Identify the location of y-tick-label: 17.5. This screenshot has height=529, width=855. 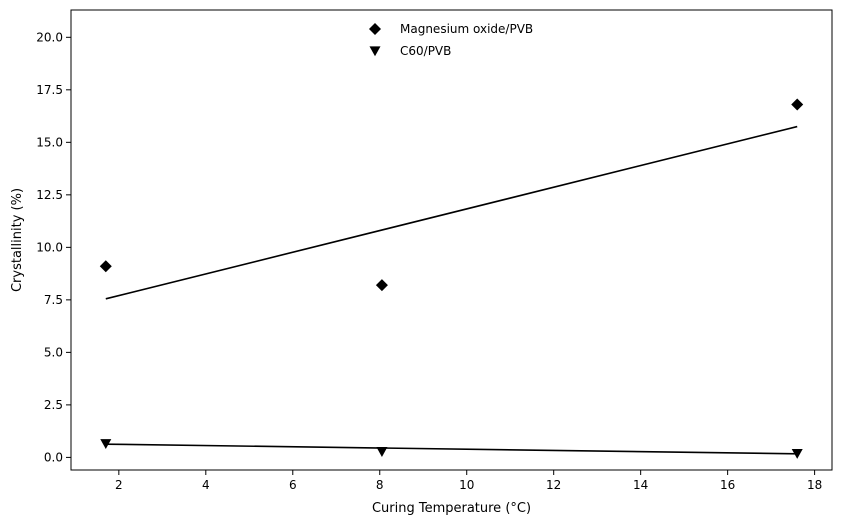
(49, 90).